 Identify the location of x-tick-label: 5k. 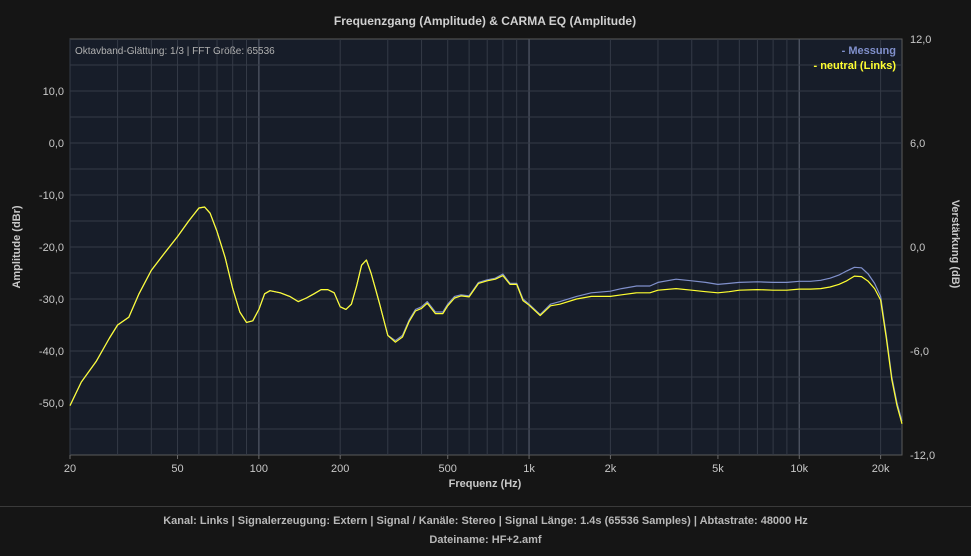
(718, 469).